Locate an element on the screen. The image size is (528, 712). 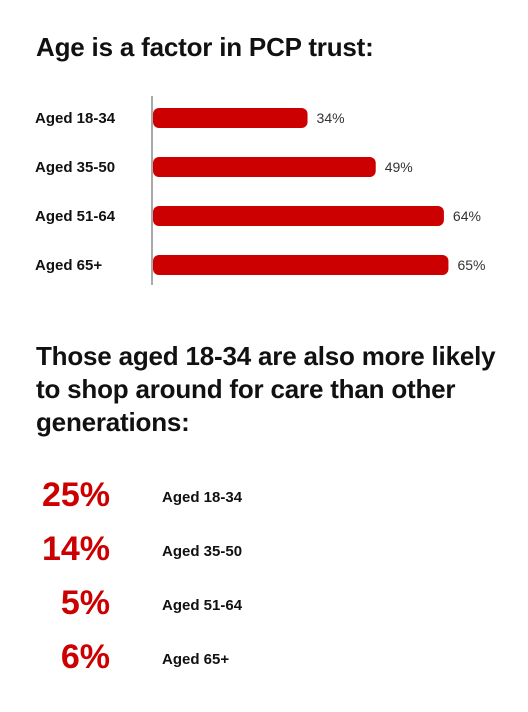
stat-label: Aged 35-50 is located at coordinates (202, 551).